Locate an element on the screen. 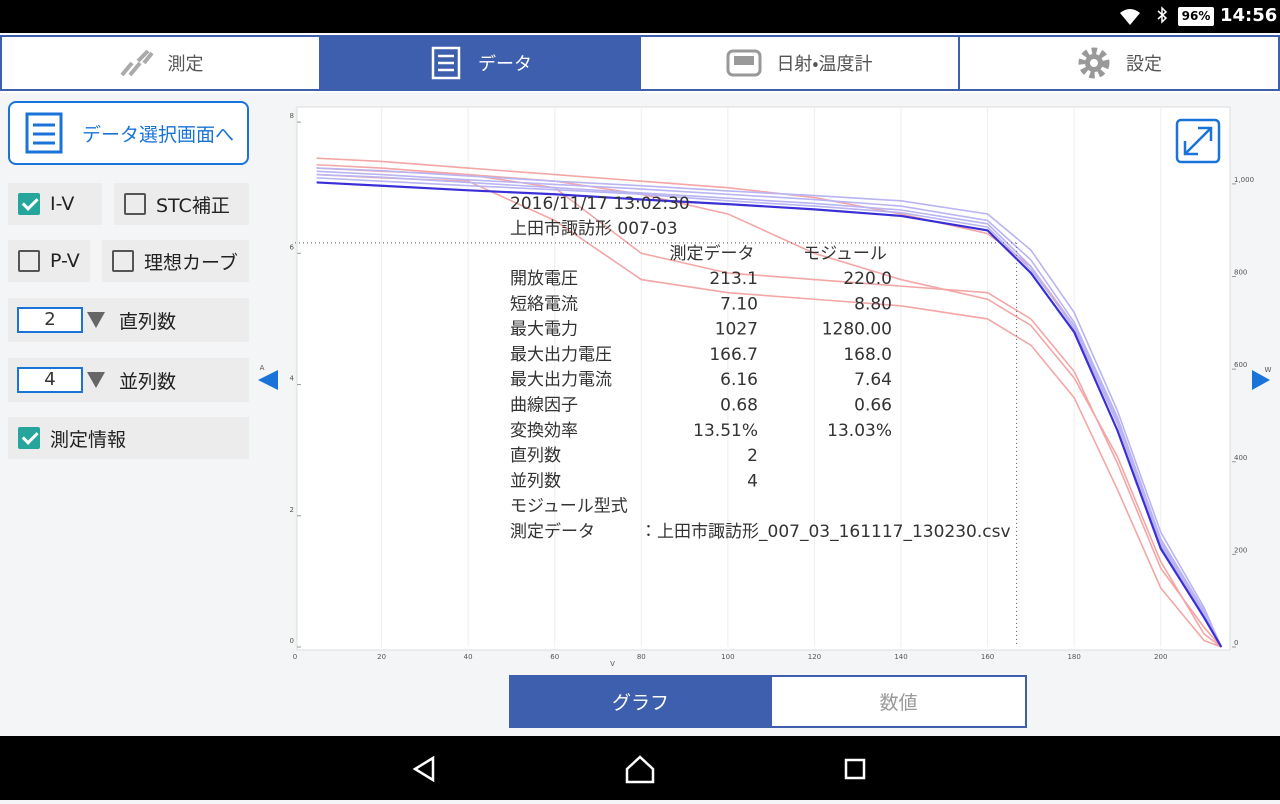 Image resolution: width=1280 pixels, height=804 pixels. home-button is located at coordinates (640, 769).